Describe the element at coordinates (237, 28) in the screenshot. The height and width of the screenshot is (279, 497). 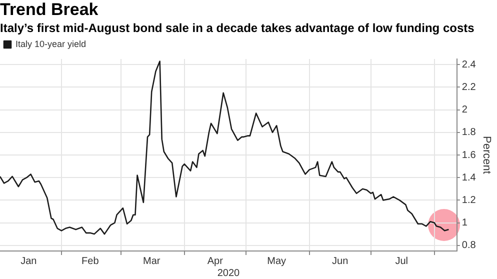
I see `chart-subtitle: Italy’s first mid-August bond sale in a decade takes advantage of low funding costs` at that location.